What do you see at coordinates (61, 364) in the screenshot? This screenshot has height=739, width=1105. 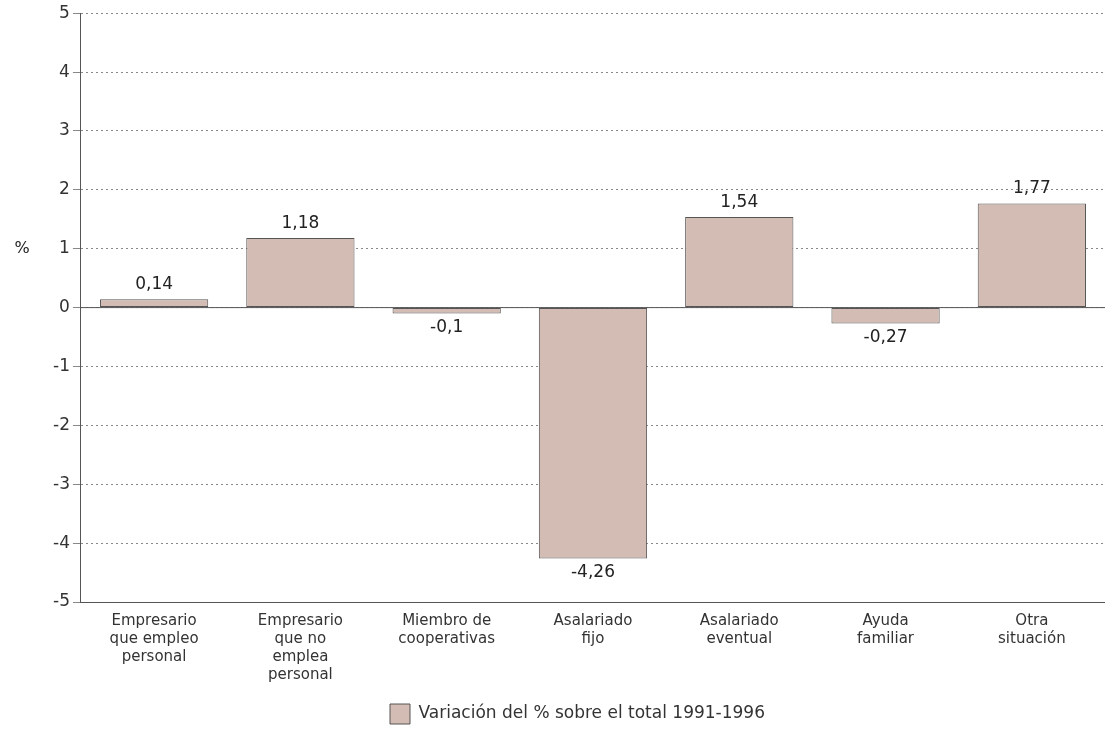 I see `y-tick-label: -1` at bounding box center [61, 364].